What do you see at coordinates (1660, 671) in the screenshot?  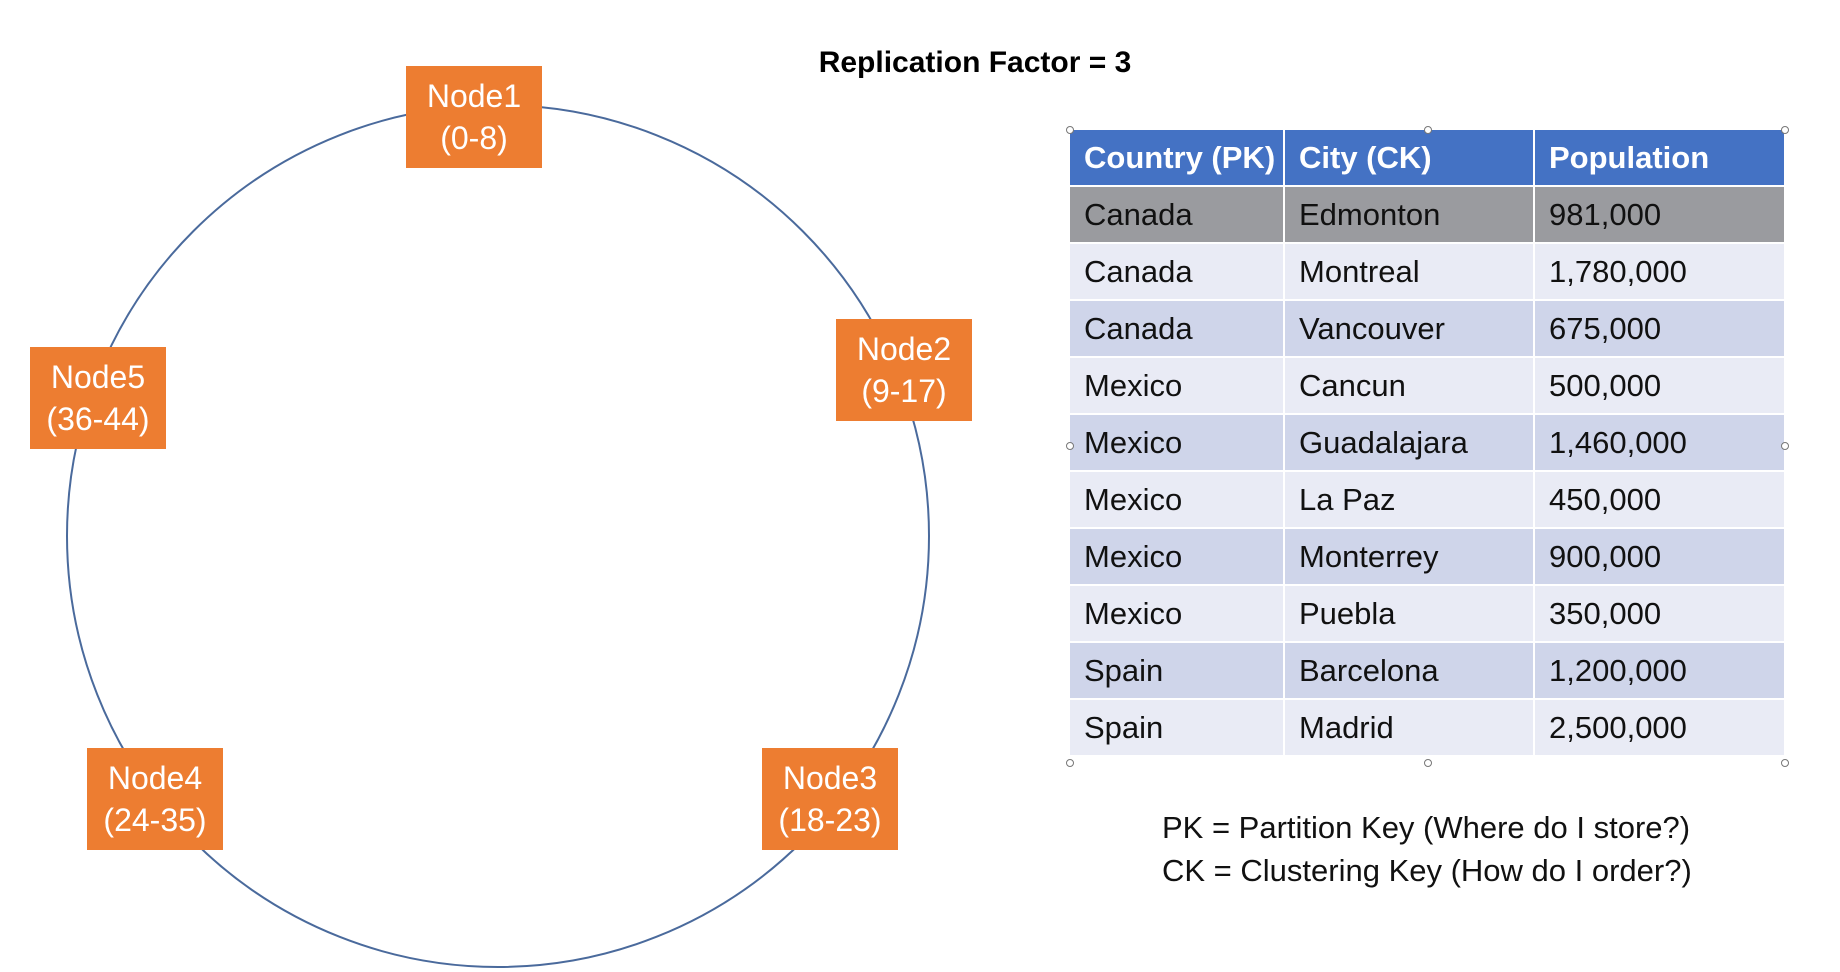 I see `cell-population: 1,200,000` at bounding box center [1660, 671].